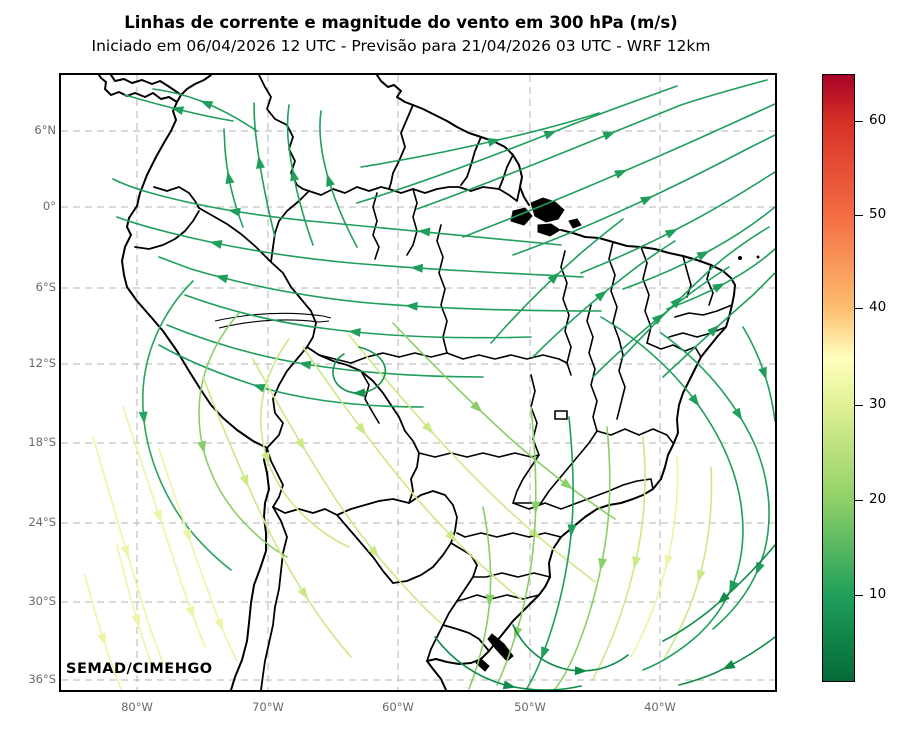 The width and height of the screenshot is (909, 735). Describe the element at coordinates (139, 669) in the screenshot. I see `watermark-label: SEMAD/CIMEHGO` at that location.